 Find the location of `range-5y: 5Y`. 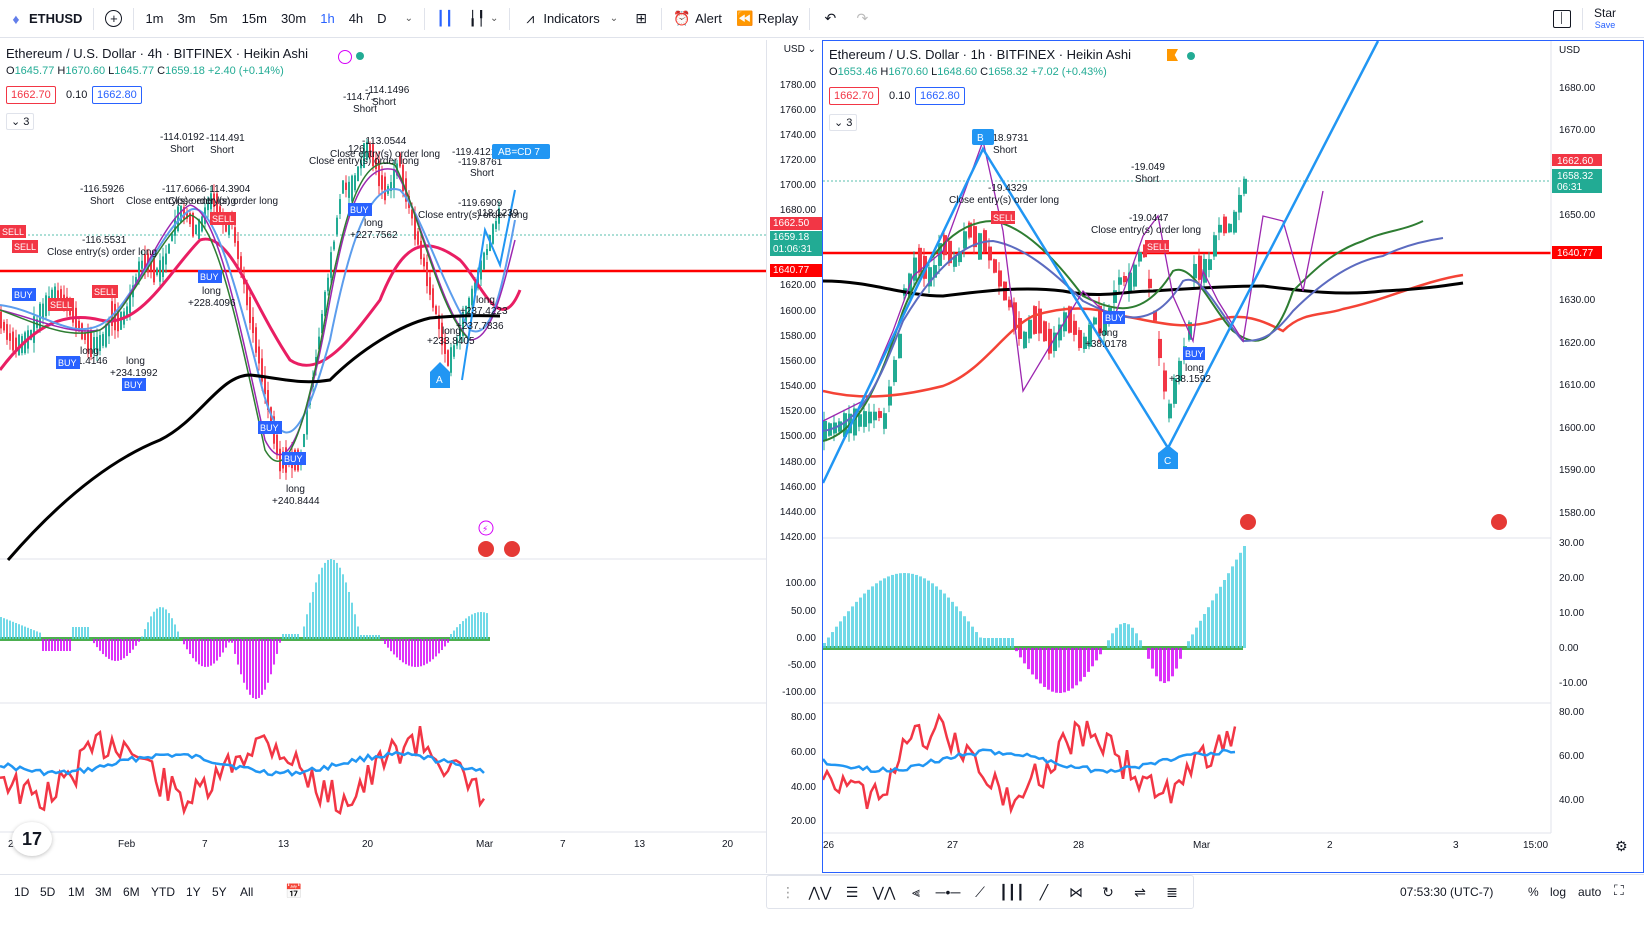

range-5y: 5Y is located at coordinates (219, 892).